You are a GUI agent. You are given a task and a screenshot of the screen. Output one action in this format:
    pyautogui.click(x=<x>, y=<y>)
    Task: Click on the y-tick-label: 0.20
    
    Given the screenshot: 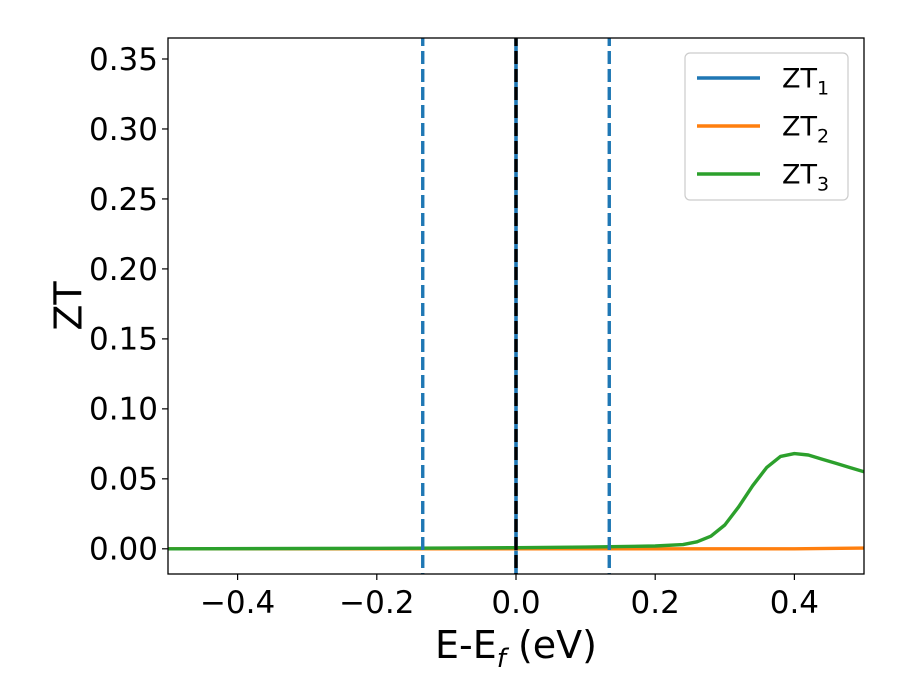 What is the action you would take?
    pyautogui.click(x=123, y=270)
    